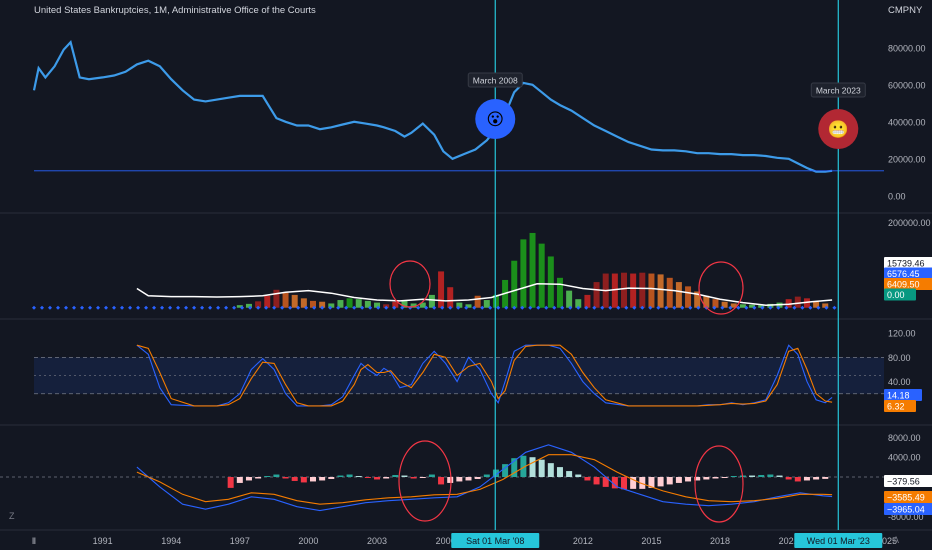 The width and height of the screenshot is (932, 550). What do you see at coordinates (484, 294) in the screenshot?
I see `volume-ma-line` at bounding box center [484, 294].